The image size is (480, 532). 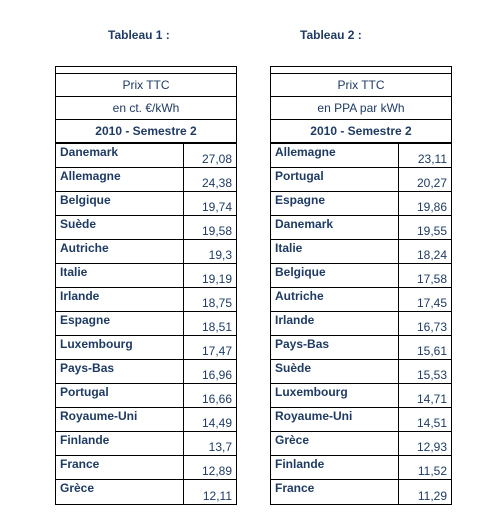 What do you see at coordinates (361, 228) in the screenshot?
I see `table-row: Danemark 19,55` at bounding box center [361, 228].